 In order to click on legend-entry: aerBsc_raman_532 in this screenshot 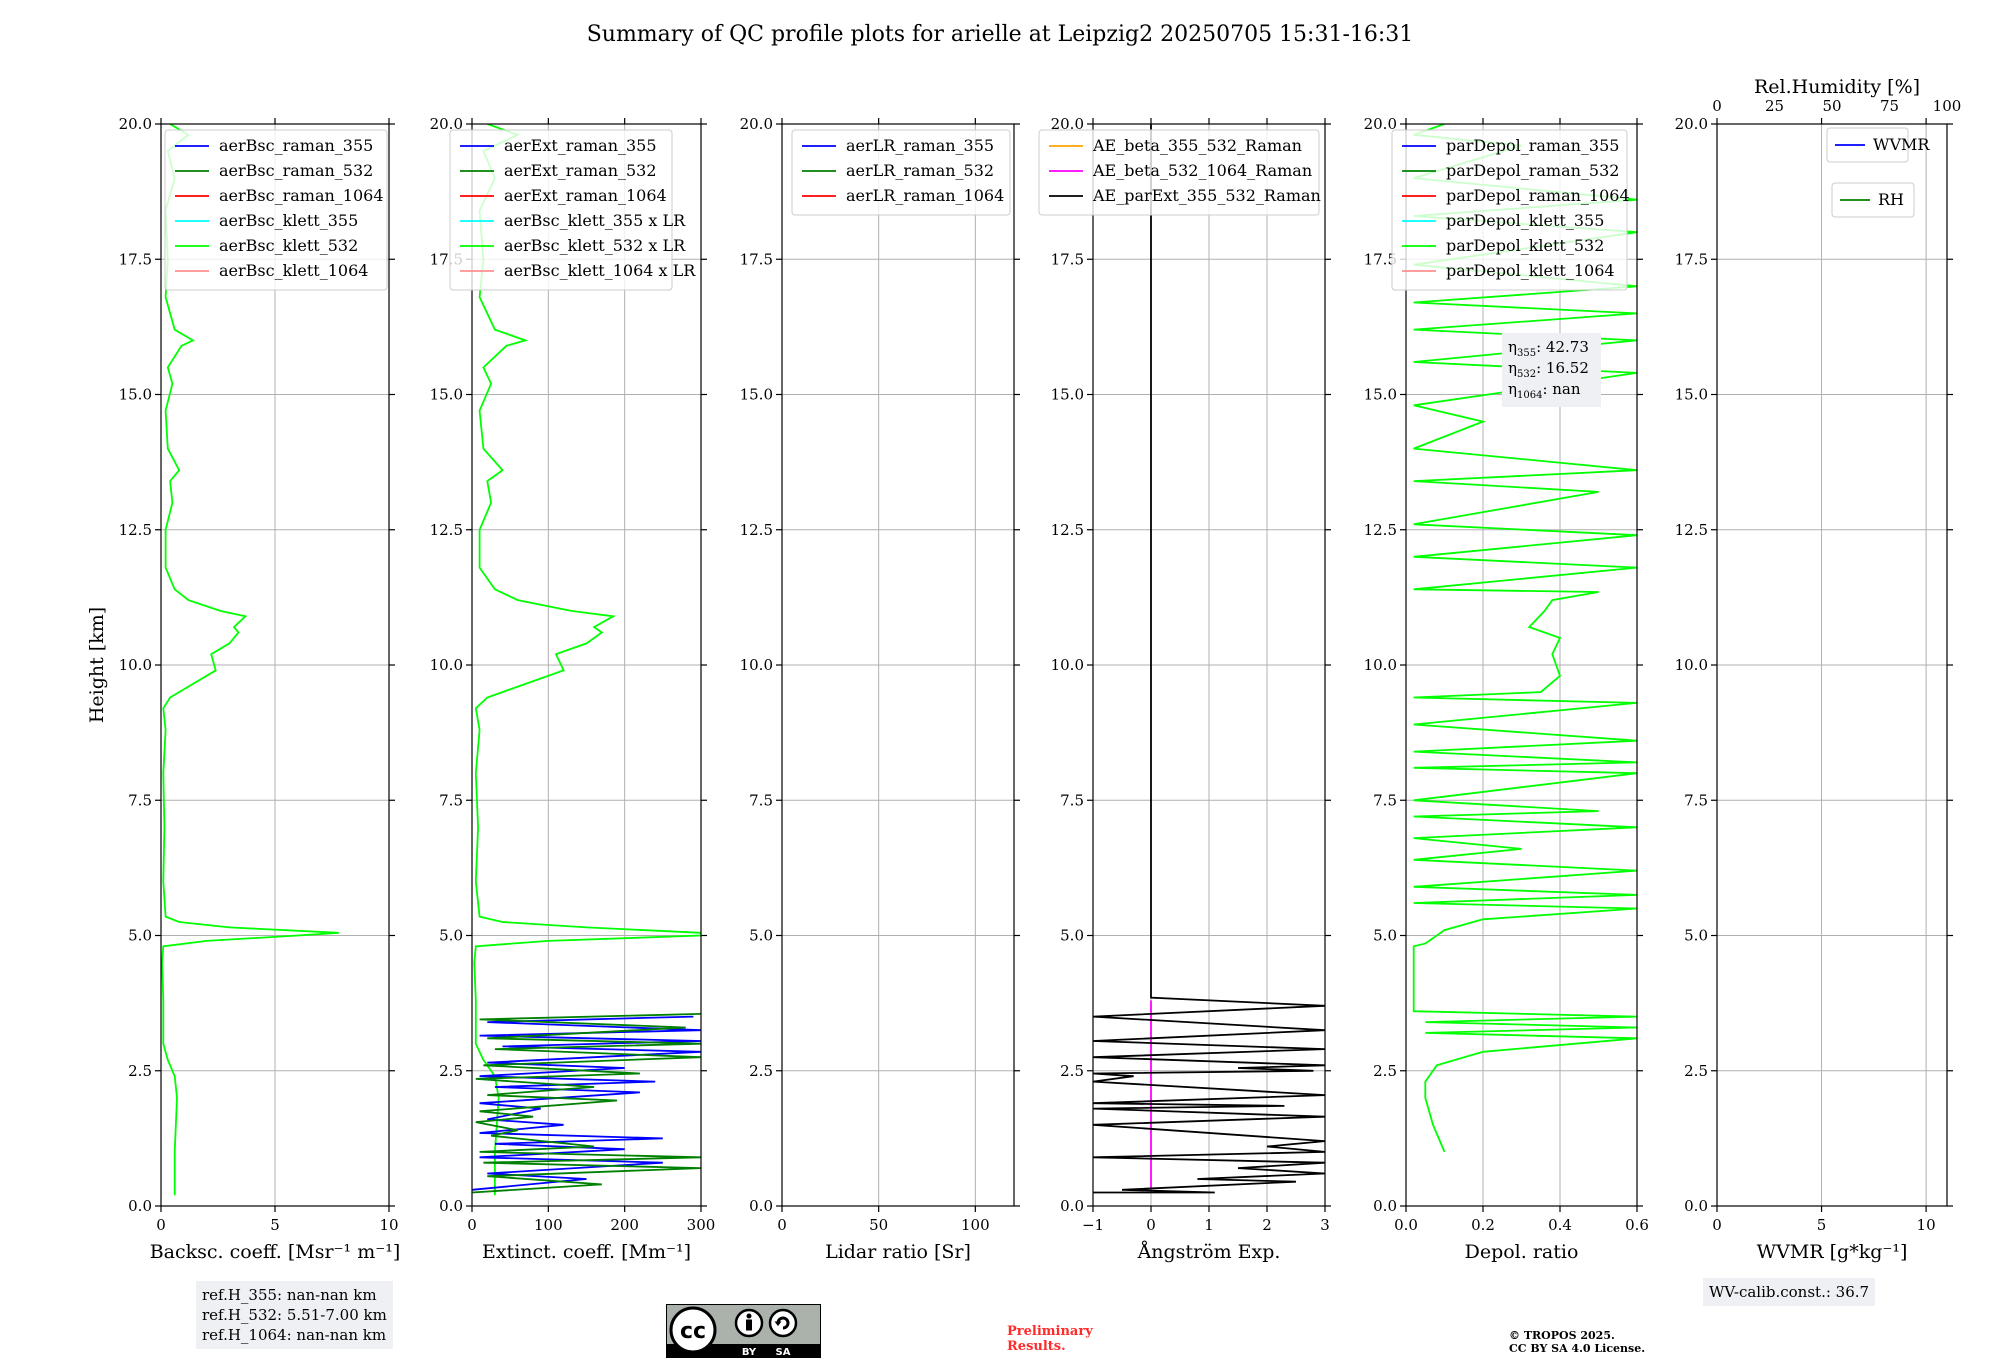, I will do `click(296, 170)`.